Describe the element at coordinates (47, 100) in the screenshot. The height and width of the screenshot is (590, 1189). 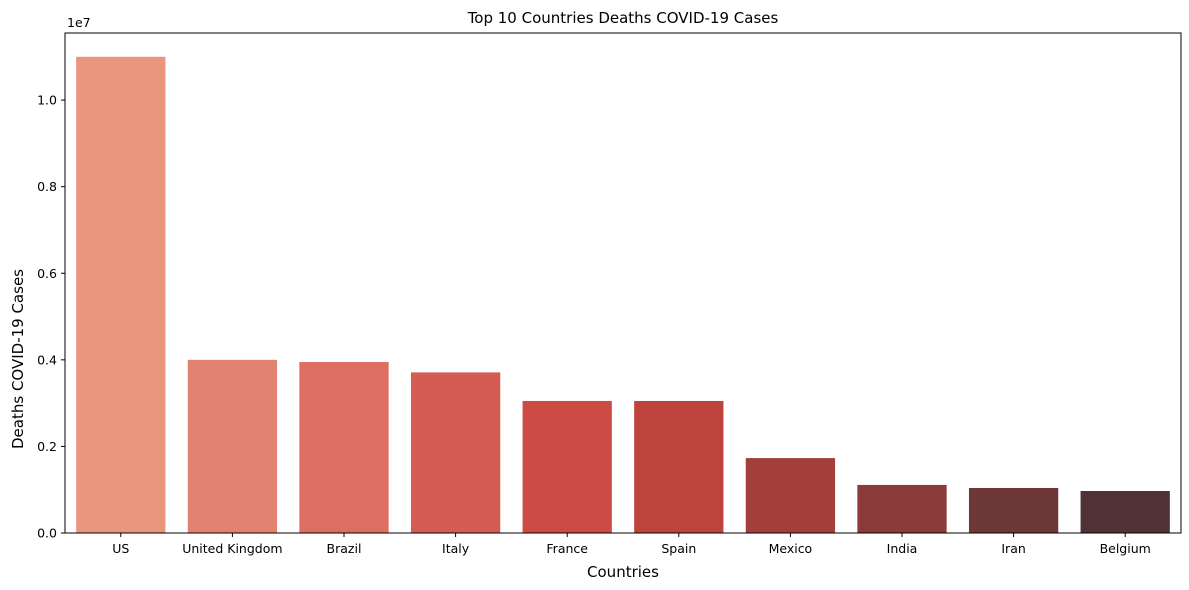
I see `y-tick-label: 1.0` at that location.